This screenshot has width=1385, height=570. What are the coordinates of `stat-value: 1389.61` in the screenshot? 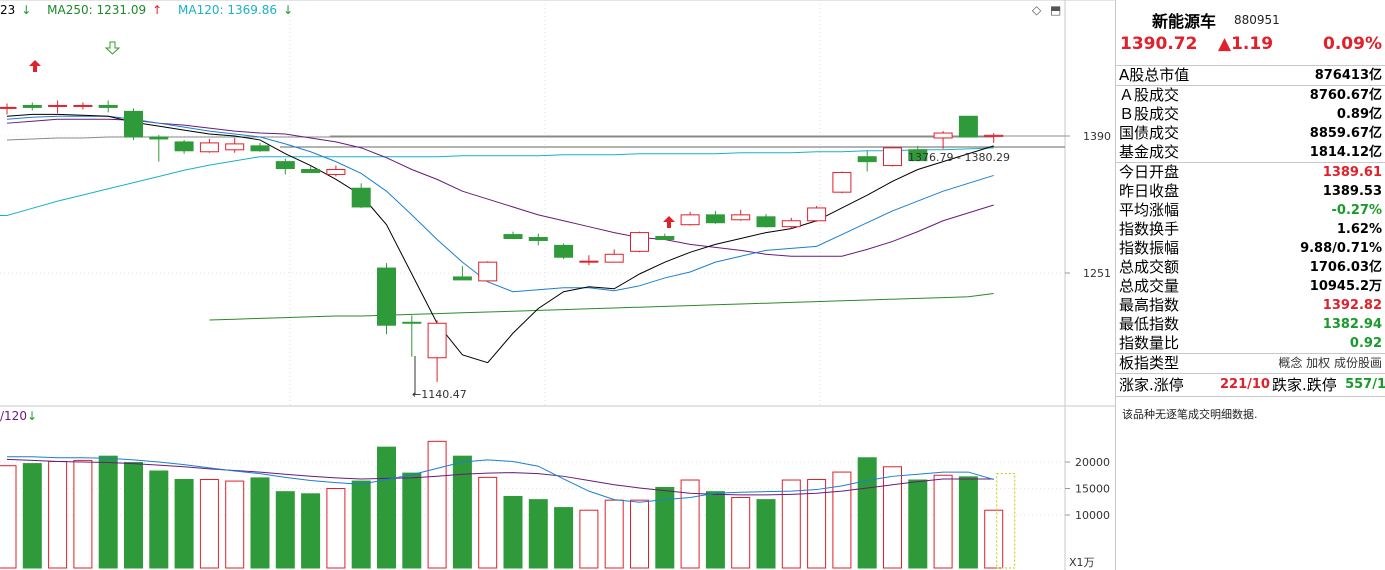 It's located at (1352, 172).